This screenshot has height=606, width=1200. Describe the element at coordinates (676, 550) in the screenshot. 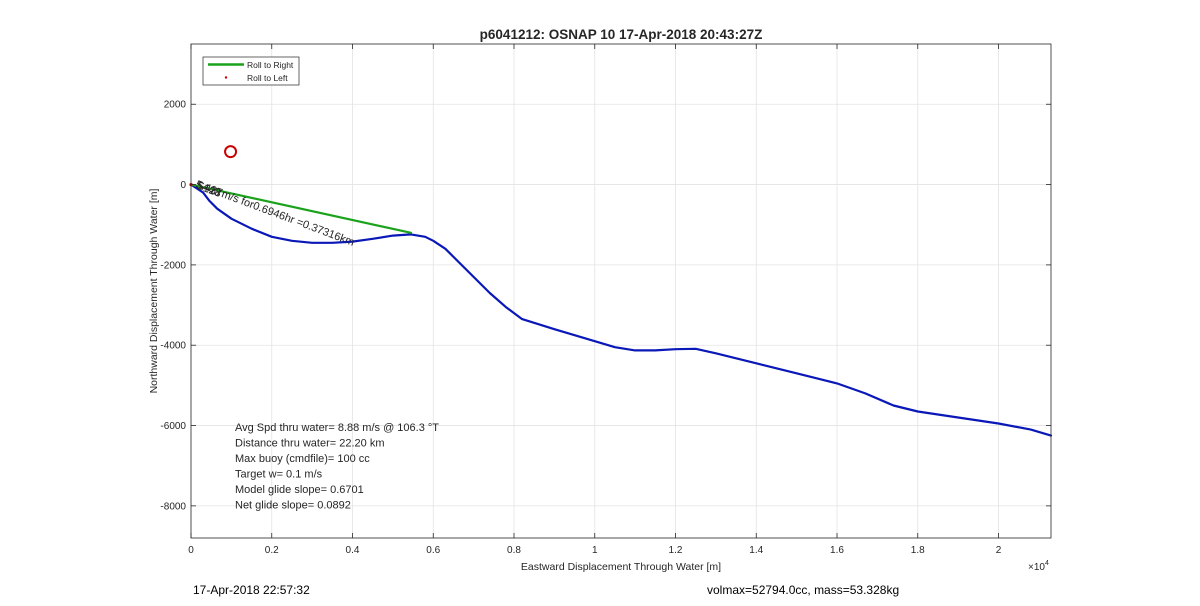

I see `x-tick-label: 1.2` at that location.